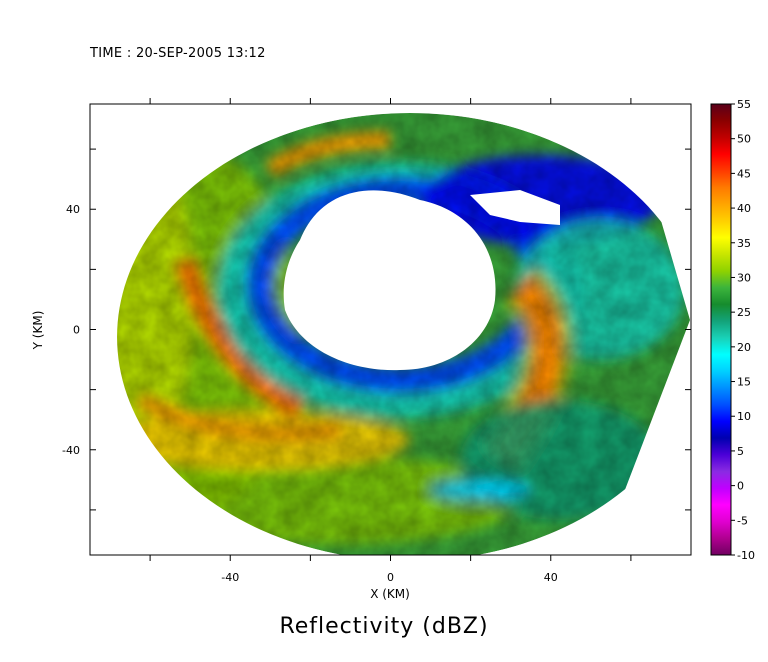 The height and width of the screenshot is (662, 768). What do you see at coordinates (515, 207) in the screenshot?
I see `echo-free-patch` at bounding box center [515, 207].